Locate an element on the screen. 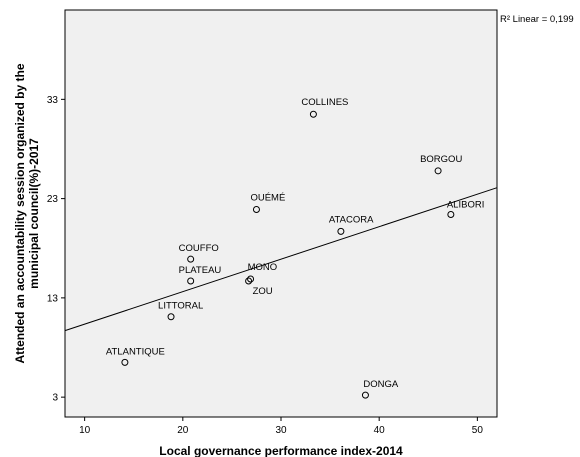  r-squared-label: R² Linear = 0,199 is located at coordinates (537, 19).